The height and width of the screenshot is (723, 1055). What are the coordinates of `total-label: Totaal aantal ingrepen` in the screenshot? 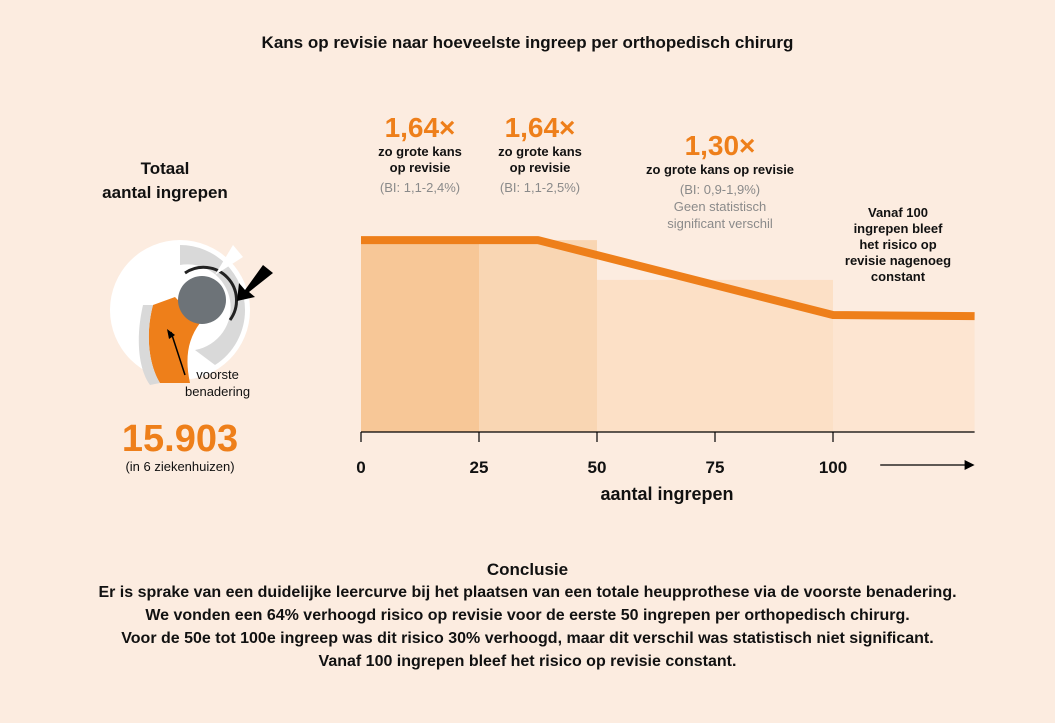 It's located at (165, 181).